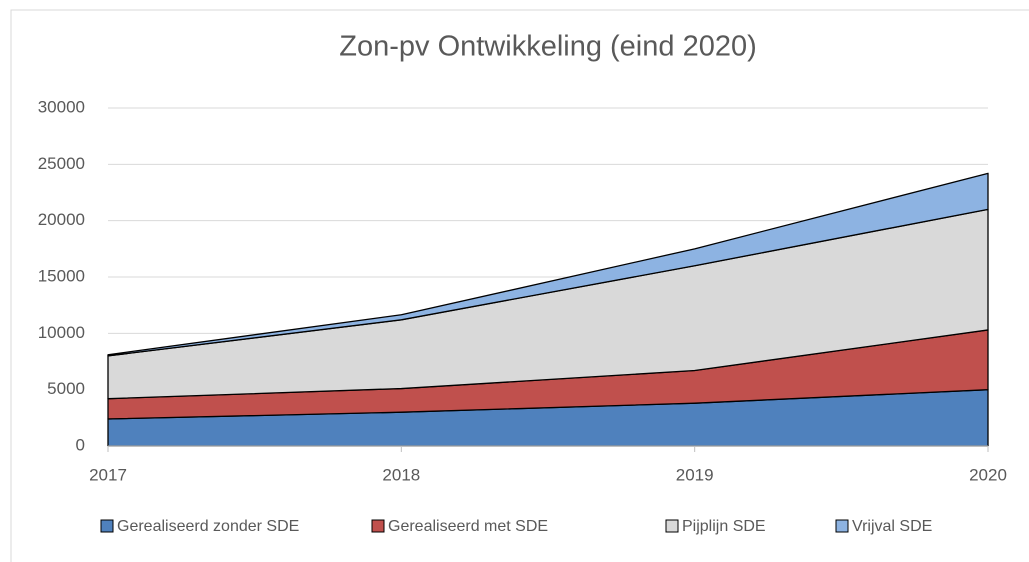  What do you see at coordinates (61, 163) in the screenshot?
I see `y-tick-label: 25000` at bounding box center [61, 163].